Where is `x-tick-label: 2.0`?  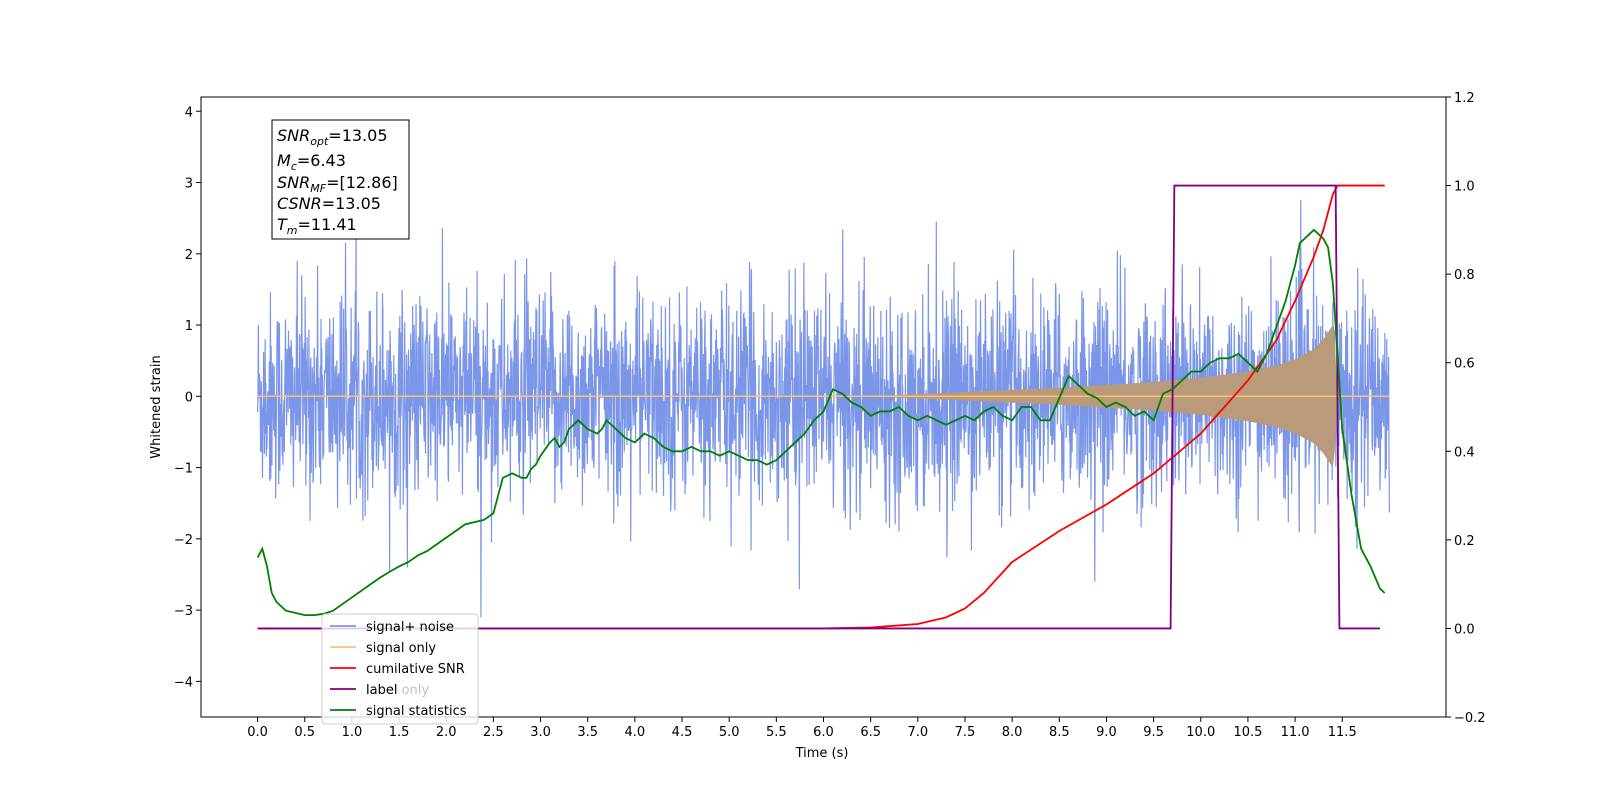 x-tick-label: 2.0 is located at coordinates (446, 732).